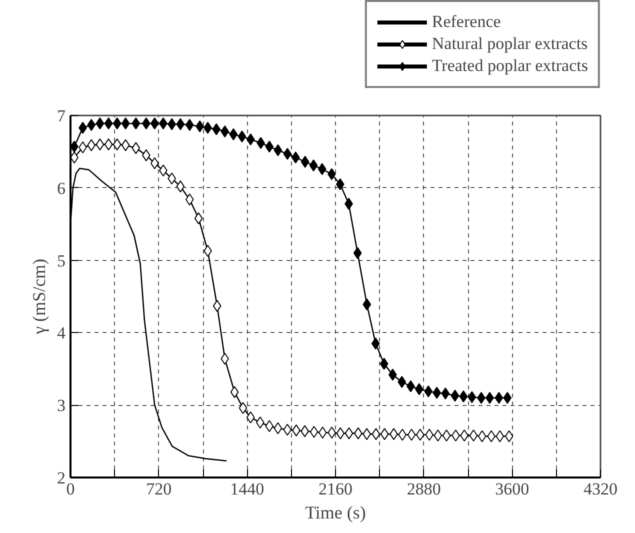  Describe the element at coordinates (159, 489) in the screenshot. I see `x-tick-label: 720` at that location.